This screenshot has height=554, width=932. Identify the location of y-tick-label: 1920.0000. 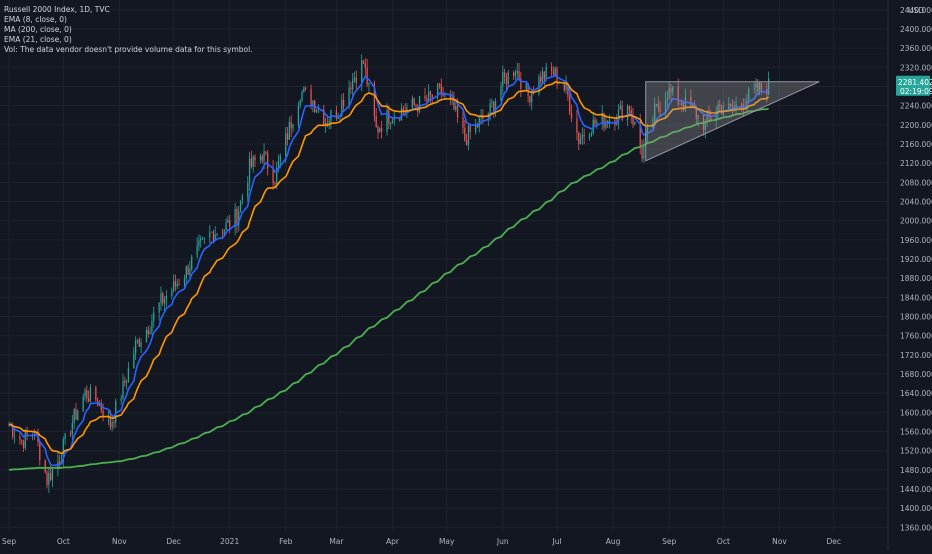
(916, 259).